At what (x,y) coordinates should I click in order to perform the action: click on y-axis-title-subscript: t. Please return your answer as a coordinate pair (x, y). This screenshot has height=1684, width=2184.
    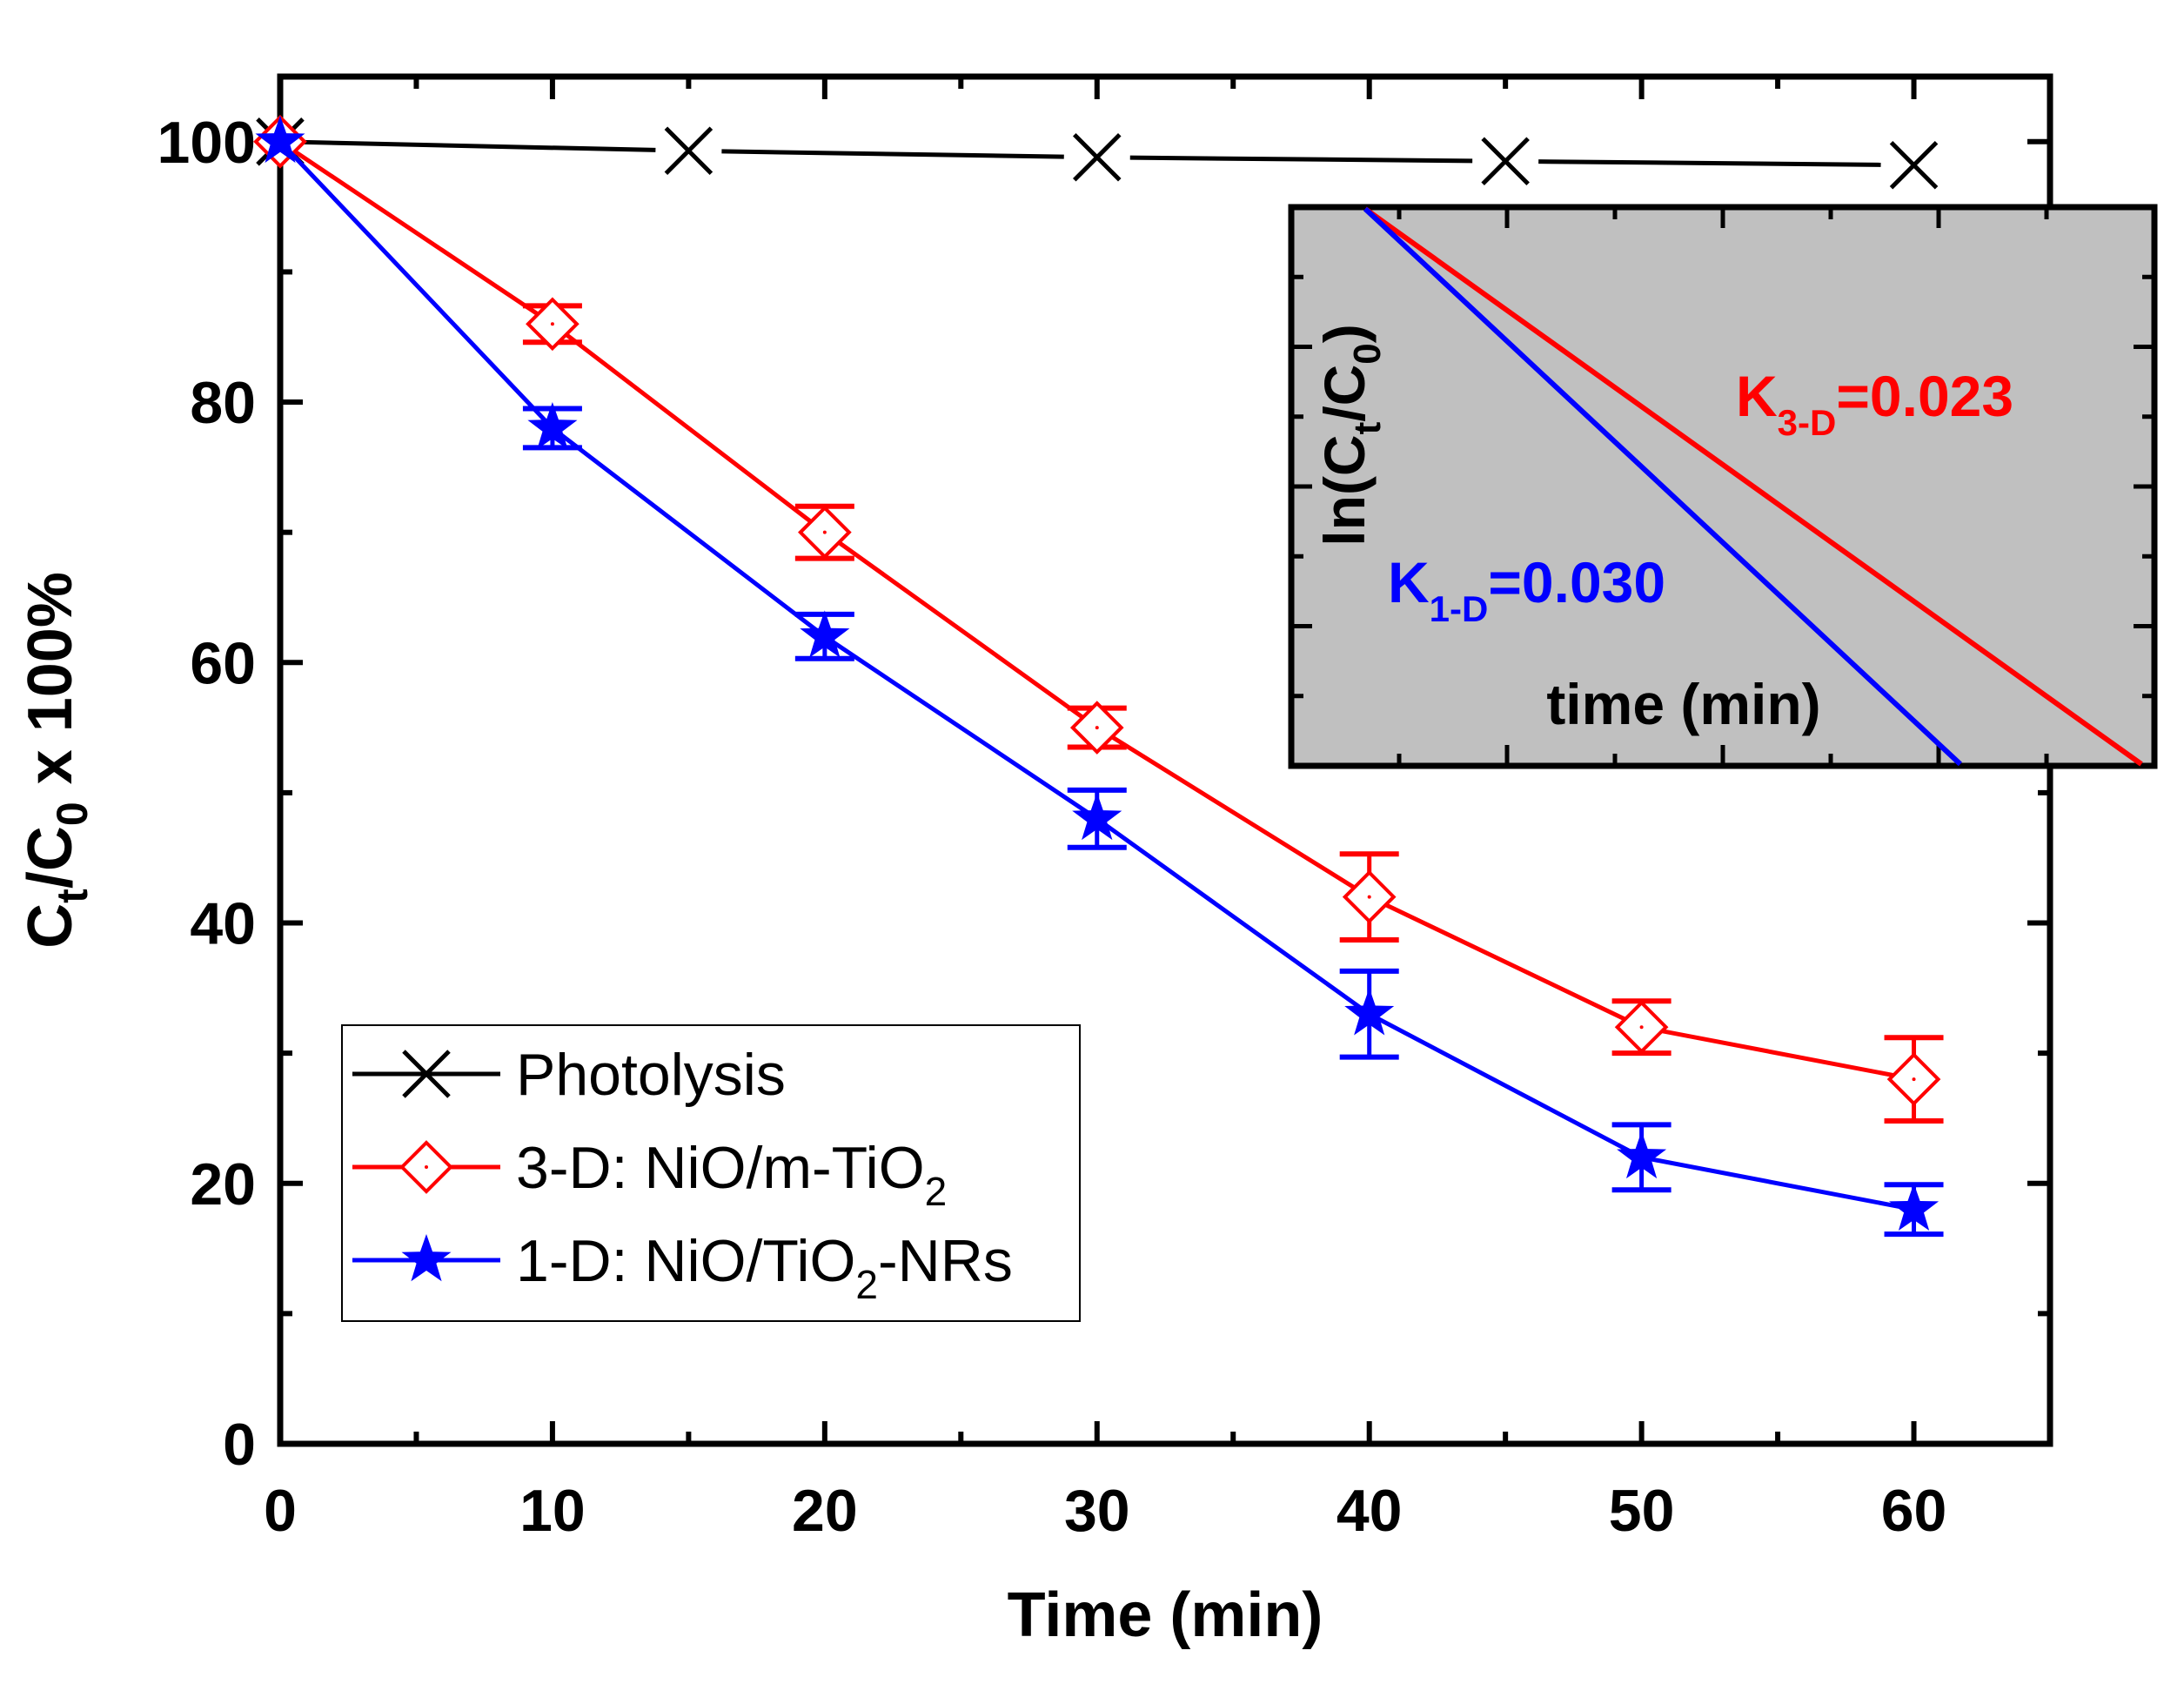
    Looking at the image, I should click on (72, 896).